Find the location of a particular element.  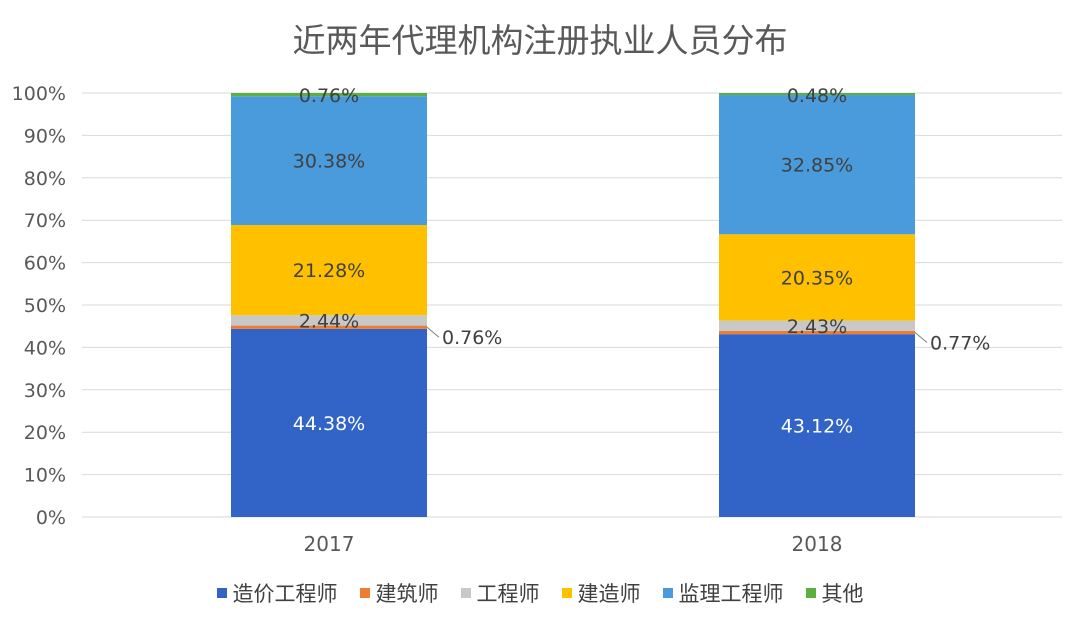

legend-item: 工程师 is located at coordinates (500, 593).